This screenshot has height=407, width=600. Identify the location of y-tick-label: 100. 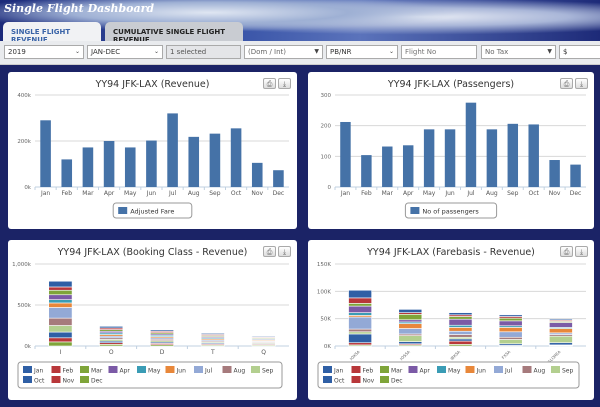
(326, 157).